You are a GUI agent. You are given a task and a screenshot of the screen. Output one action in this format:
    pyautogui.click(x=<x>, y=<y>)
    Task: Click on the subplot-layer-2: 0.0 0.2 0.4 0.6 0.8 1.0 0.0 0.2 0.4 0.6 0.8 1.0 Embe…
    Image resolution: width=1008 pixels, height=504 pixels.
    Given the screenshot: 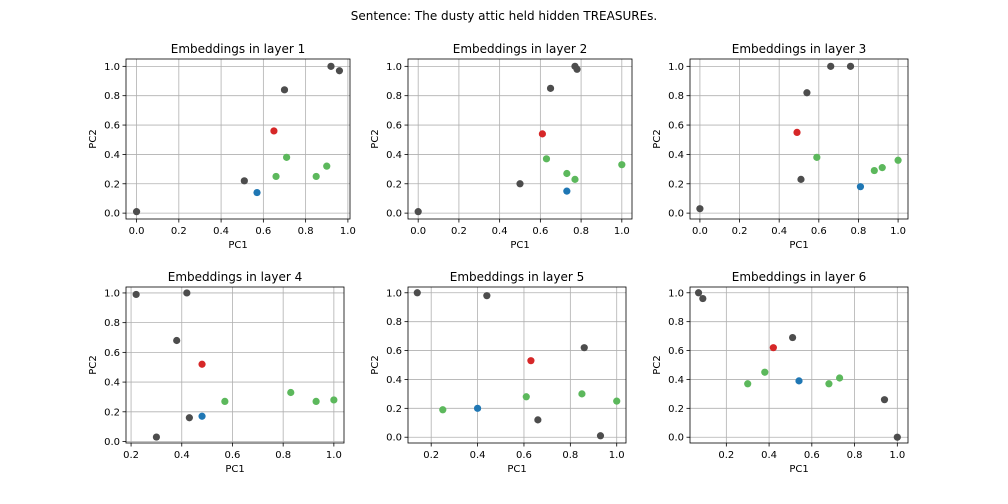 What is the action you would take?
    pyautogui.click(x=501, y=146)
    